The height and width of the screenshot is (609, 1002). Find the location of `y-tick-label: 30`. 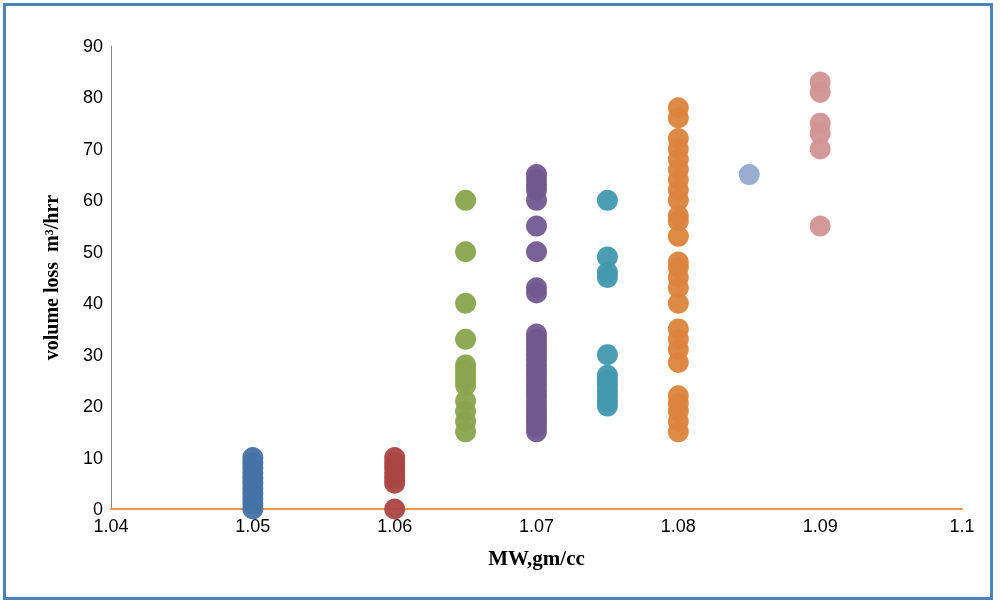

y-tick-label: 30 is located at coordinates (92, 354).